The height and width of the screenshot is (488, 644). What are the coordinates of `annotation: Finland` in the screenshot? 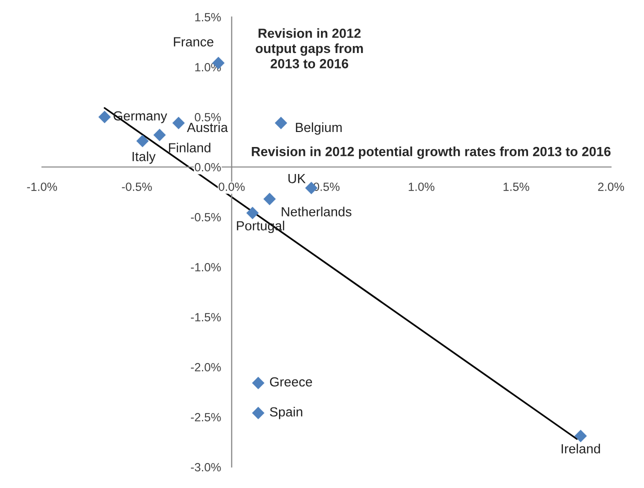 It's located at (189, 147).